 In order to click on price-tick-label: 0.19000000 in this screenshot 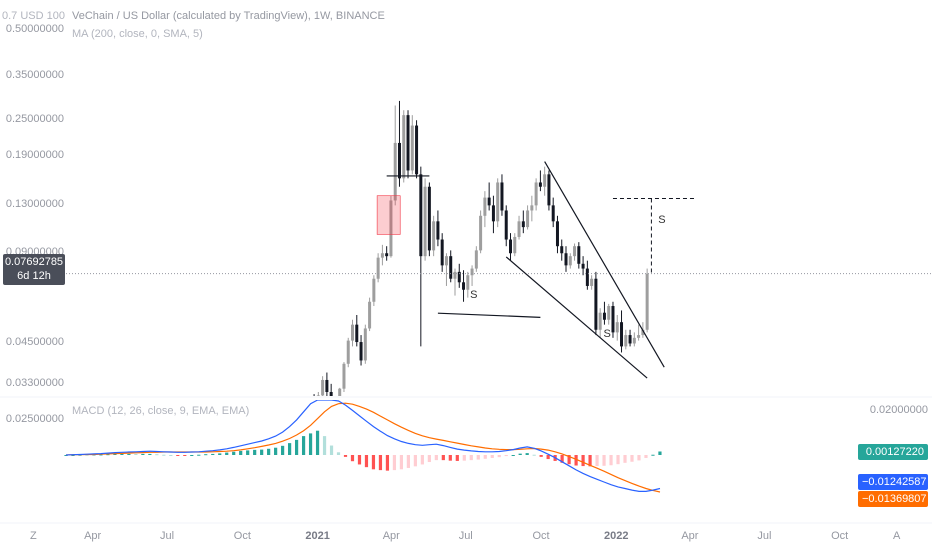, I will do `click(34, 154)`.